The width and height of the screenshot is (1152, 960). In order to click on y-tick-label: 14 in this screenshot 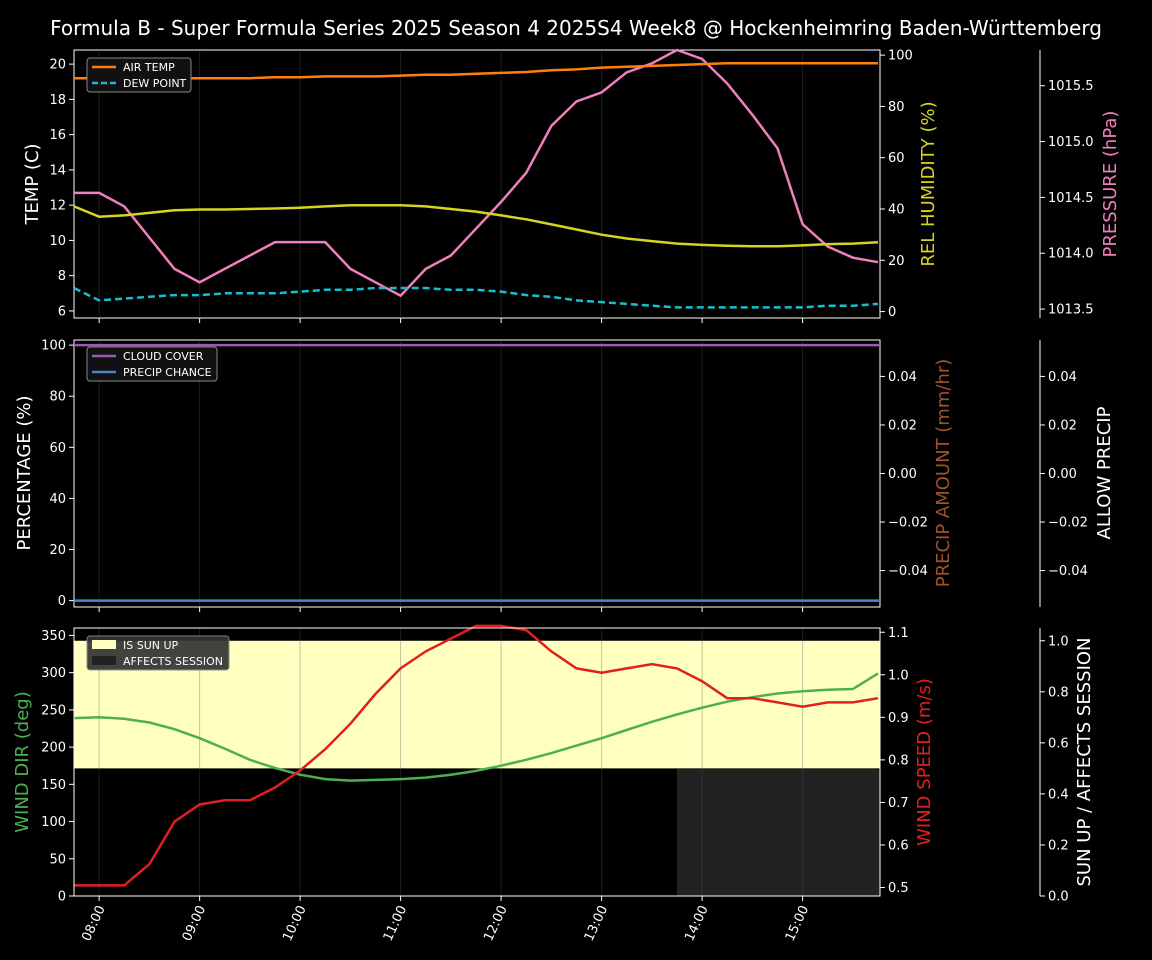, I will do `click(57, 170)`.